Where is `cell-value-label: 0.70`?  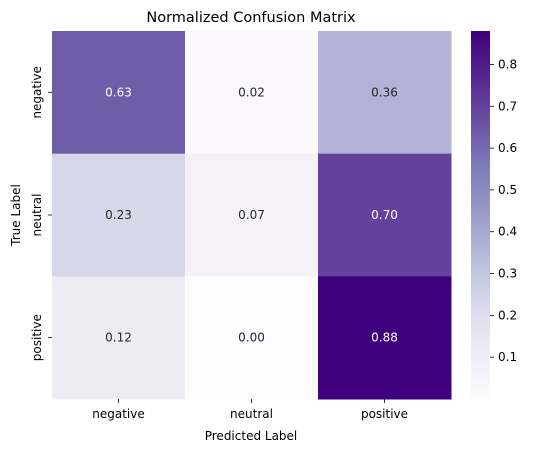
cell-value-label: 0.70 is located at coordinates (384, 215).